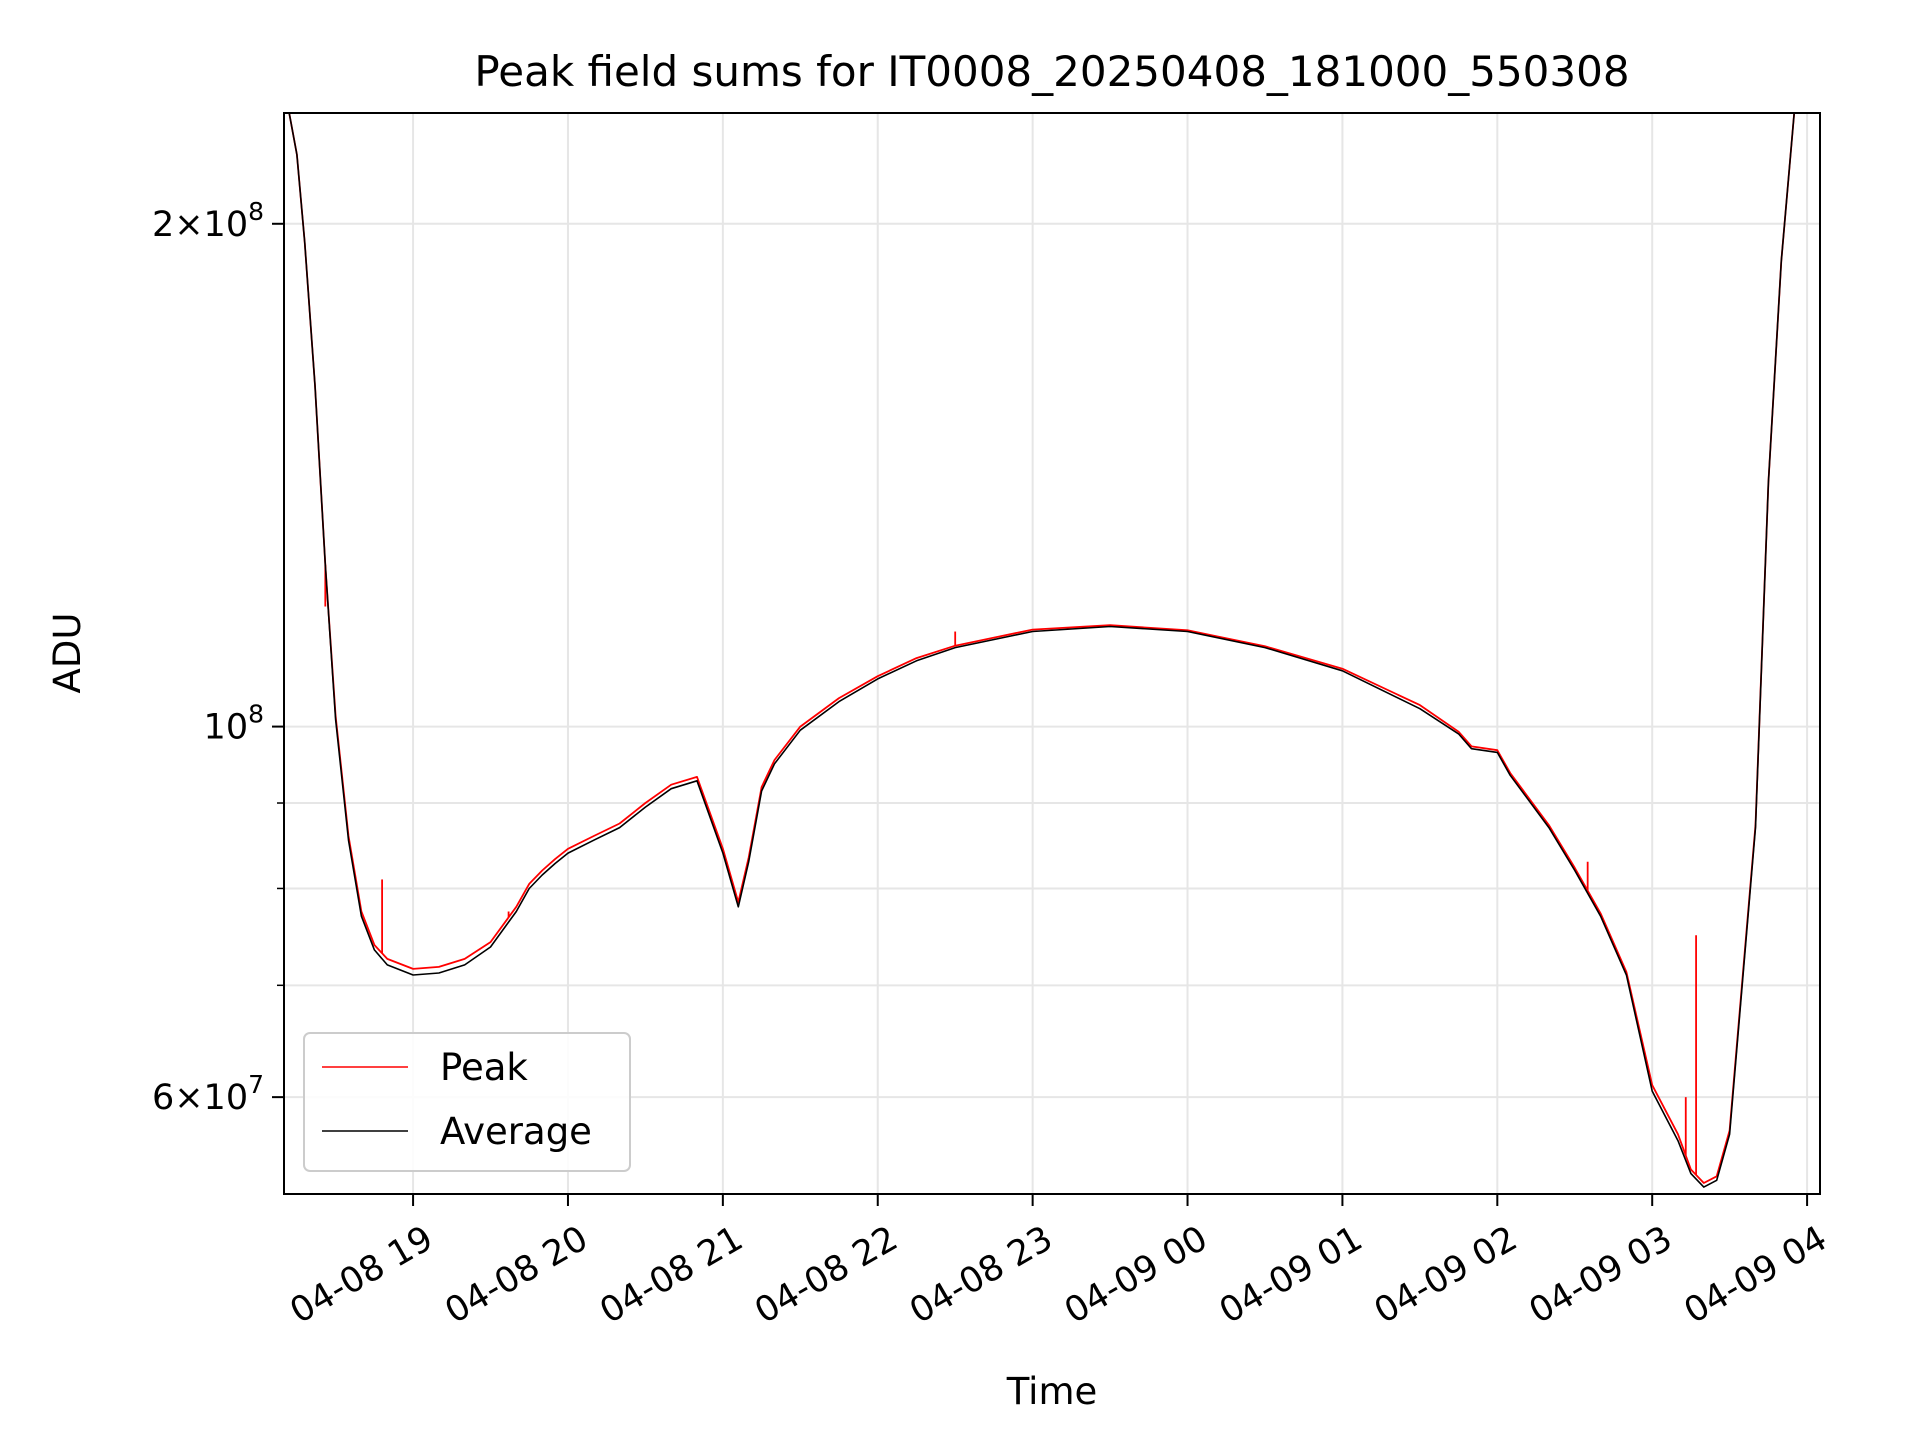 The image size is (1920, 1440). What do you see at coordinates (218, 657) in the screenshot?
I see `y-axis: 6×107 108 2×108` at bounding box center [218, 657].